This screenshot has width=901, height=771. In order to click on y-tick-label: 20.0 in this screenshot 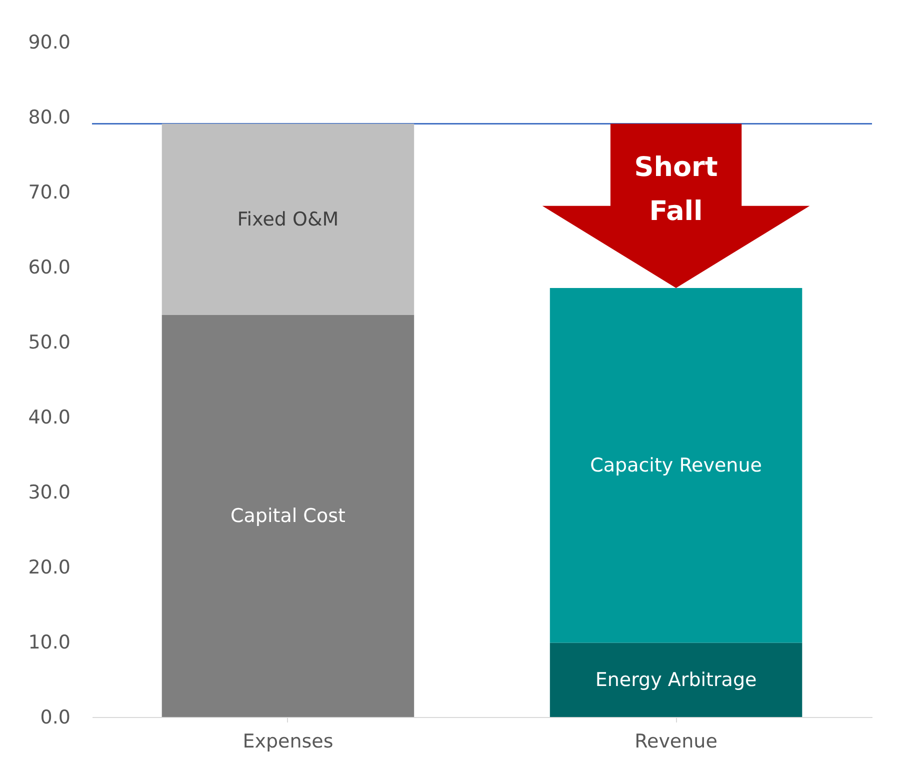, I will do `click(49, 567)`.